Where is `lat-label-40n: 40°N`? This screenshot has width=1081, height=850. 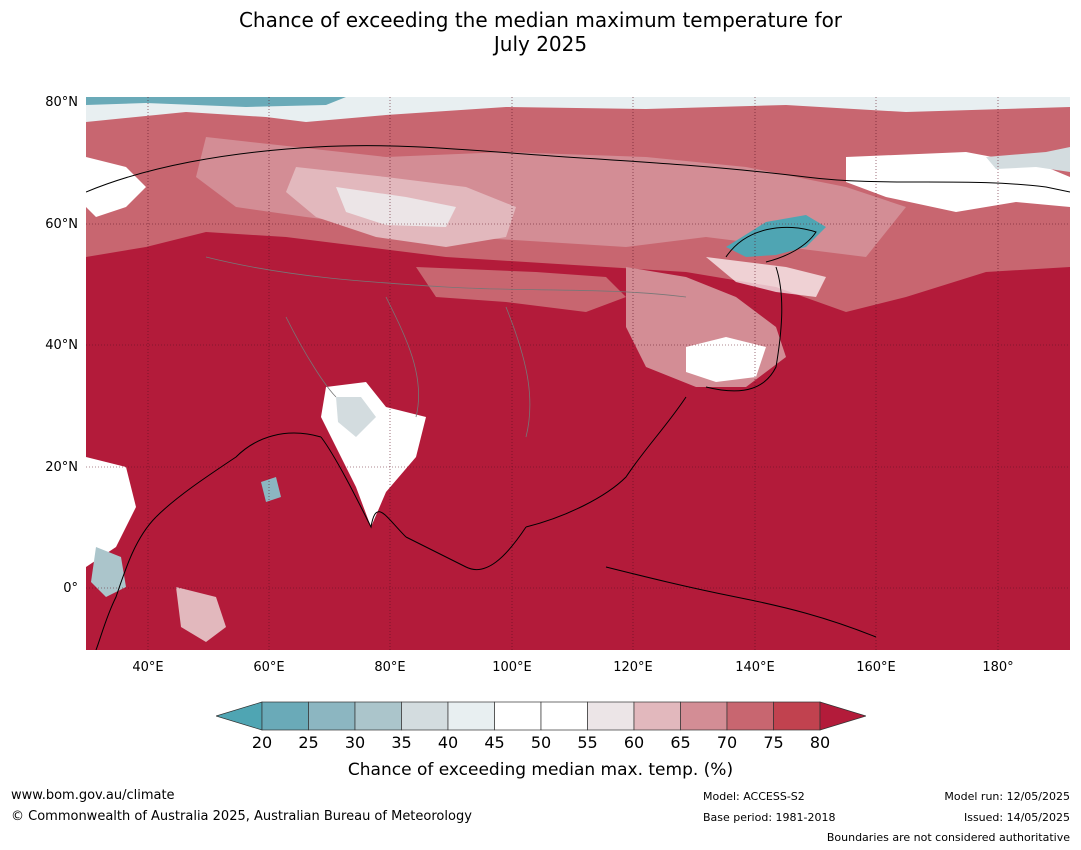
lat-label-40n: 40°N is located at coordinates (61, 345).